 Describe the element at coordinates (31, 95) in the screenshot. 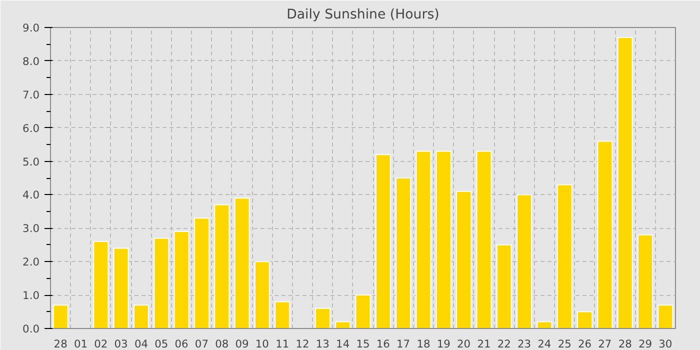

I see `y-tick-label: 7.0` at that location.